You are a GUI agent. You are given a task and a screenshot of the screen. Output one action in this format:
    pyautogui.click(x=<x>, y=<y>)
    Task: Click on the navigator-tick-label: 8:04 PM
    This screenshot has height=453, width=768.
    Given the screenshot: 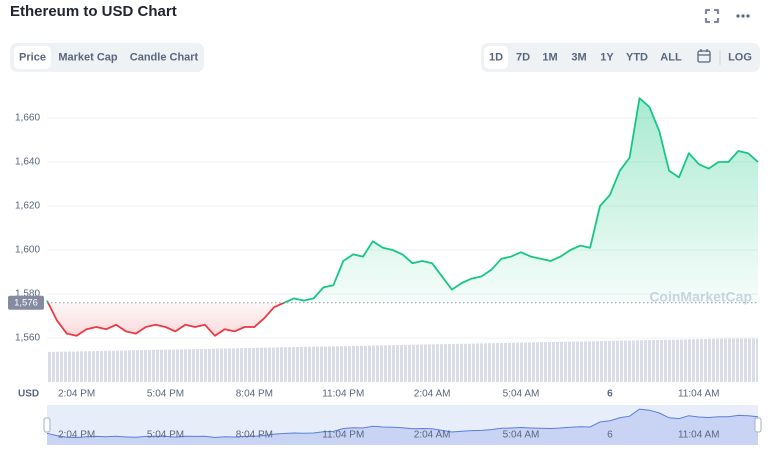 What is the action you would take?
    pyautogui.click(x=254, y=435)
    